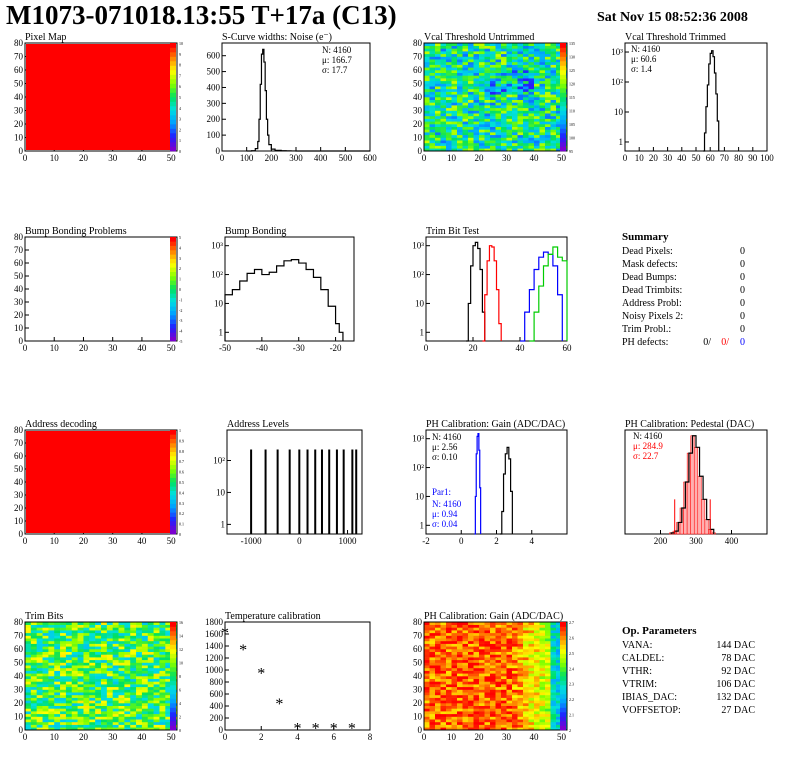 The height and width of the screenshot is (772, 796). I want to click on s-curve-ytick-label: 200, so click(214, 119).